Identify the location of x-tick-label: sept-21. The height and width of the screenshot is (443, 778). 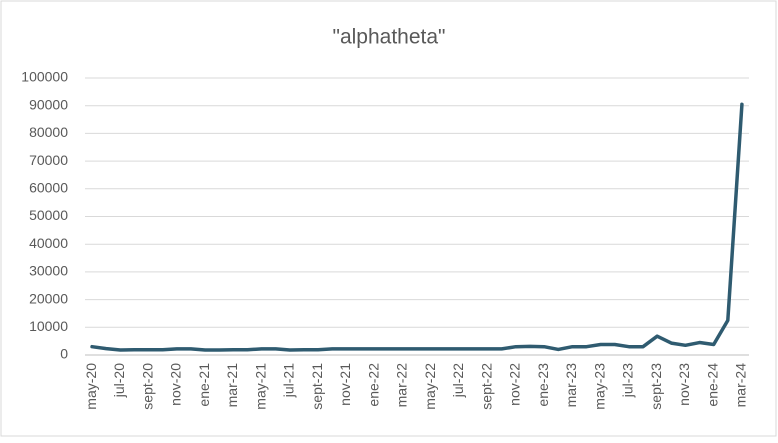
(317, 386).